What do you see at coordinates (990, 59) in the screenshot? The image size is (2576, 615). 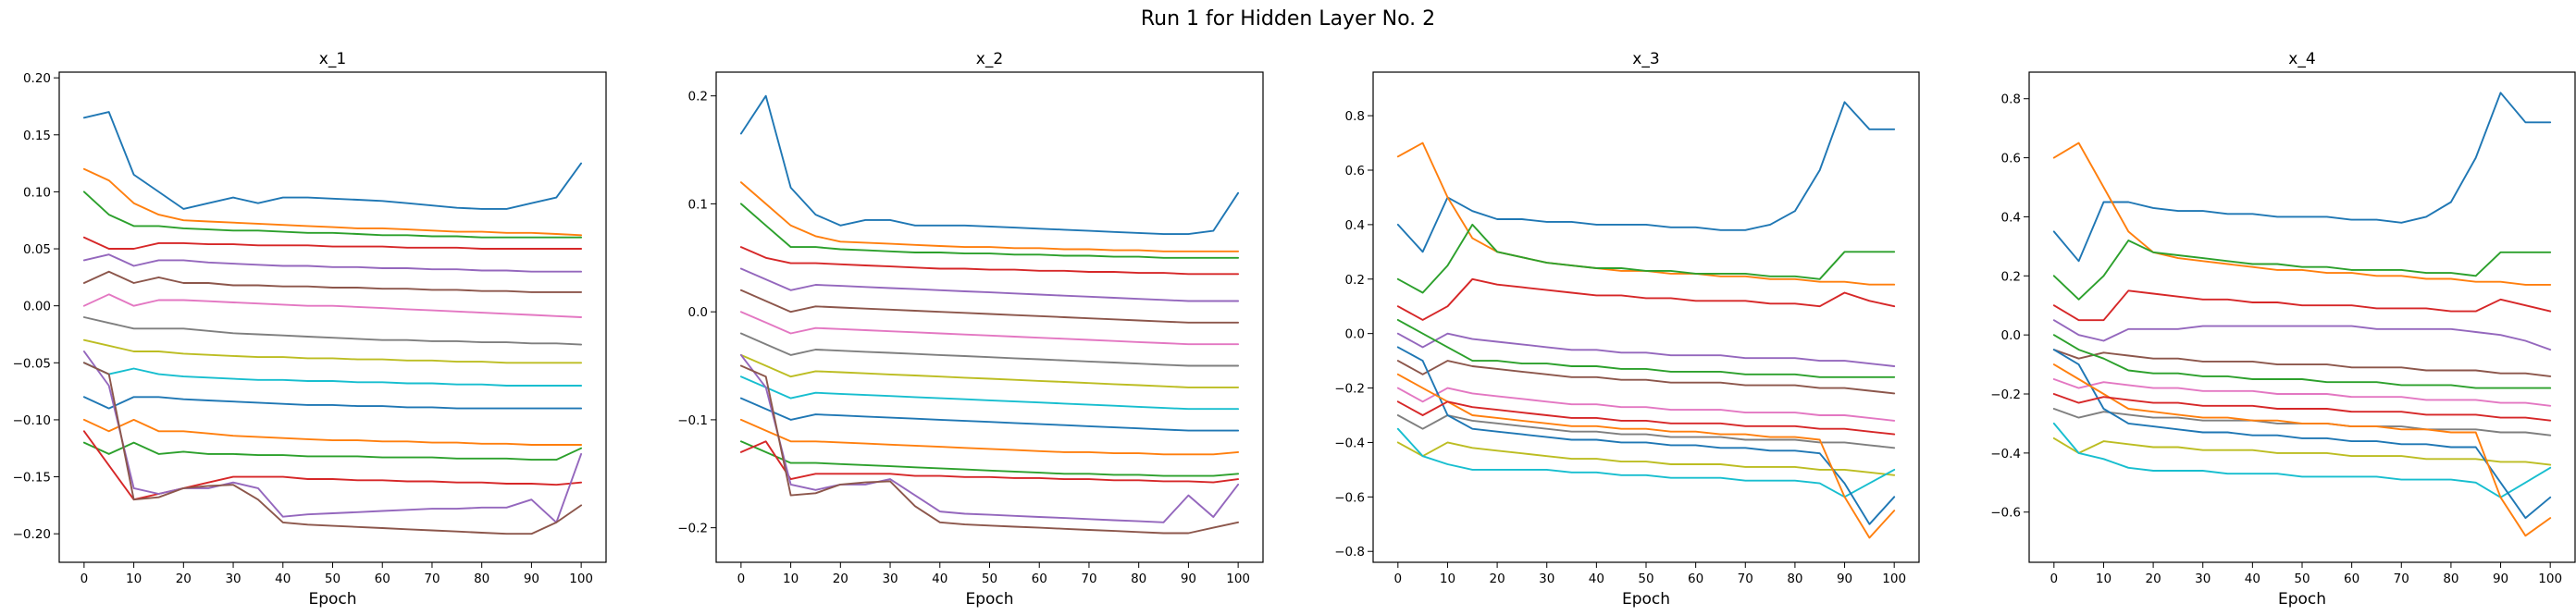 I see `subplot-title: x_2` at bounding box center [990, 59].